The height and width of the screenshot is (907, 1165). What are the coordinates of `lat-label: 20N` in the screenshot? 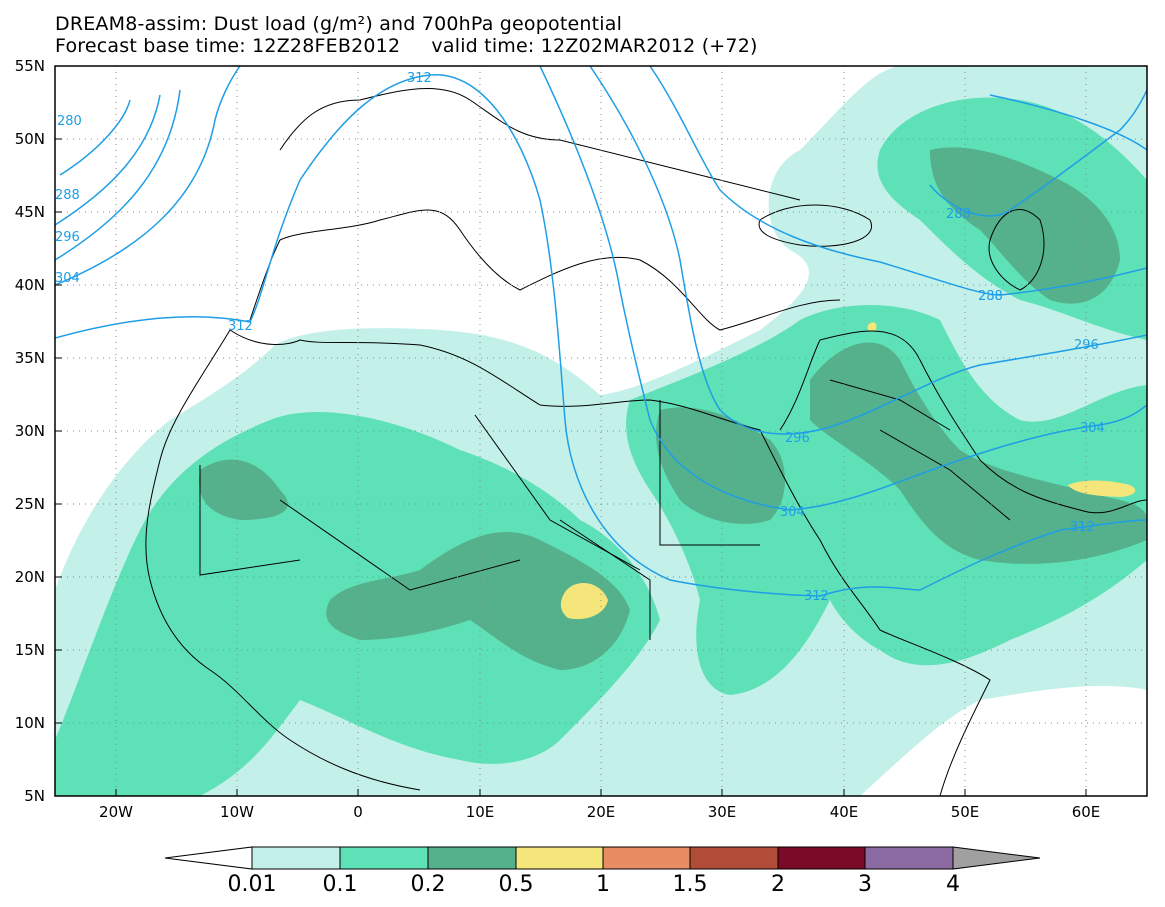 It's located at (29, 577).